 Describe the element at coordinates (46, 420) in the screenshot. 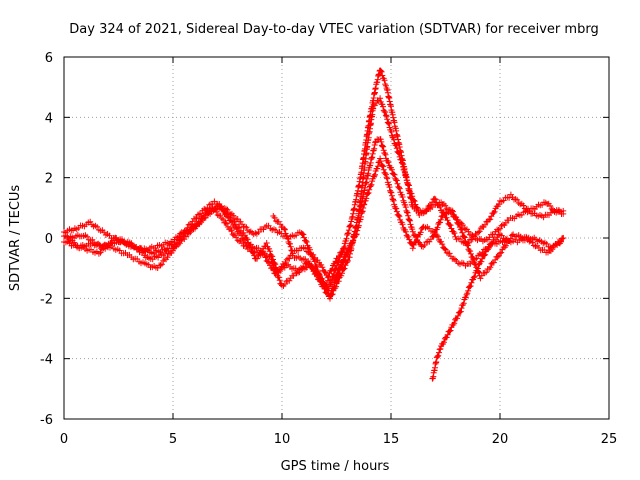

I see `y-tick-label: -6` at that location.